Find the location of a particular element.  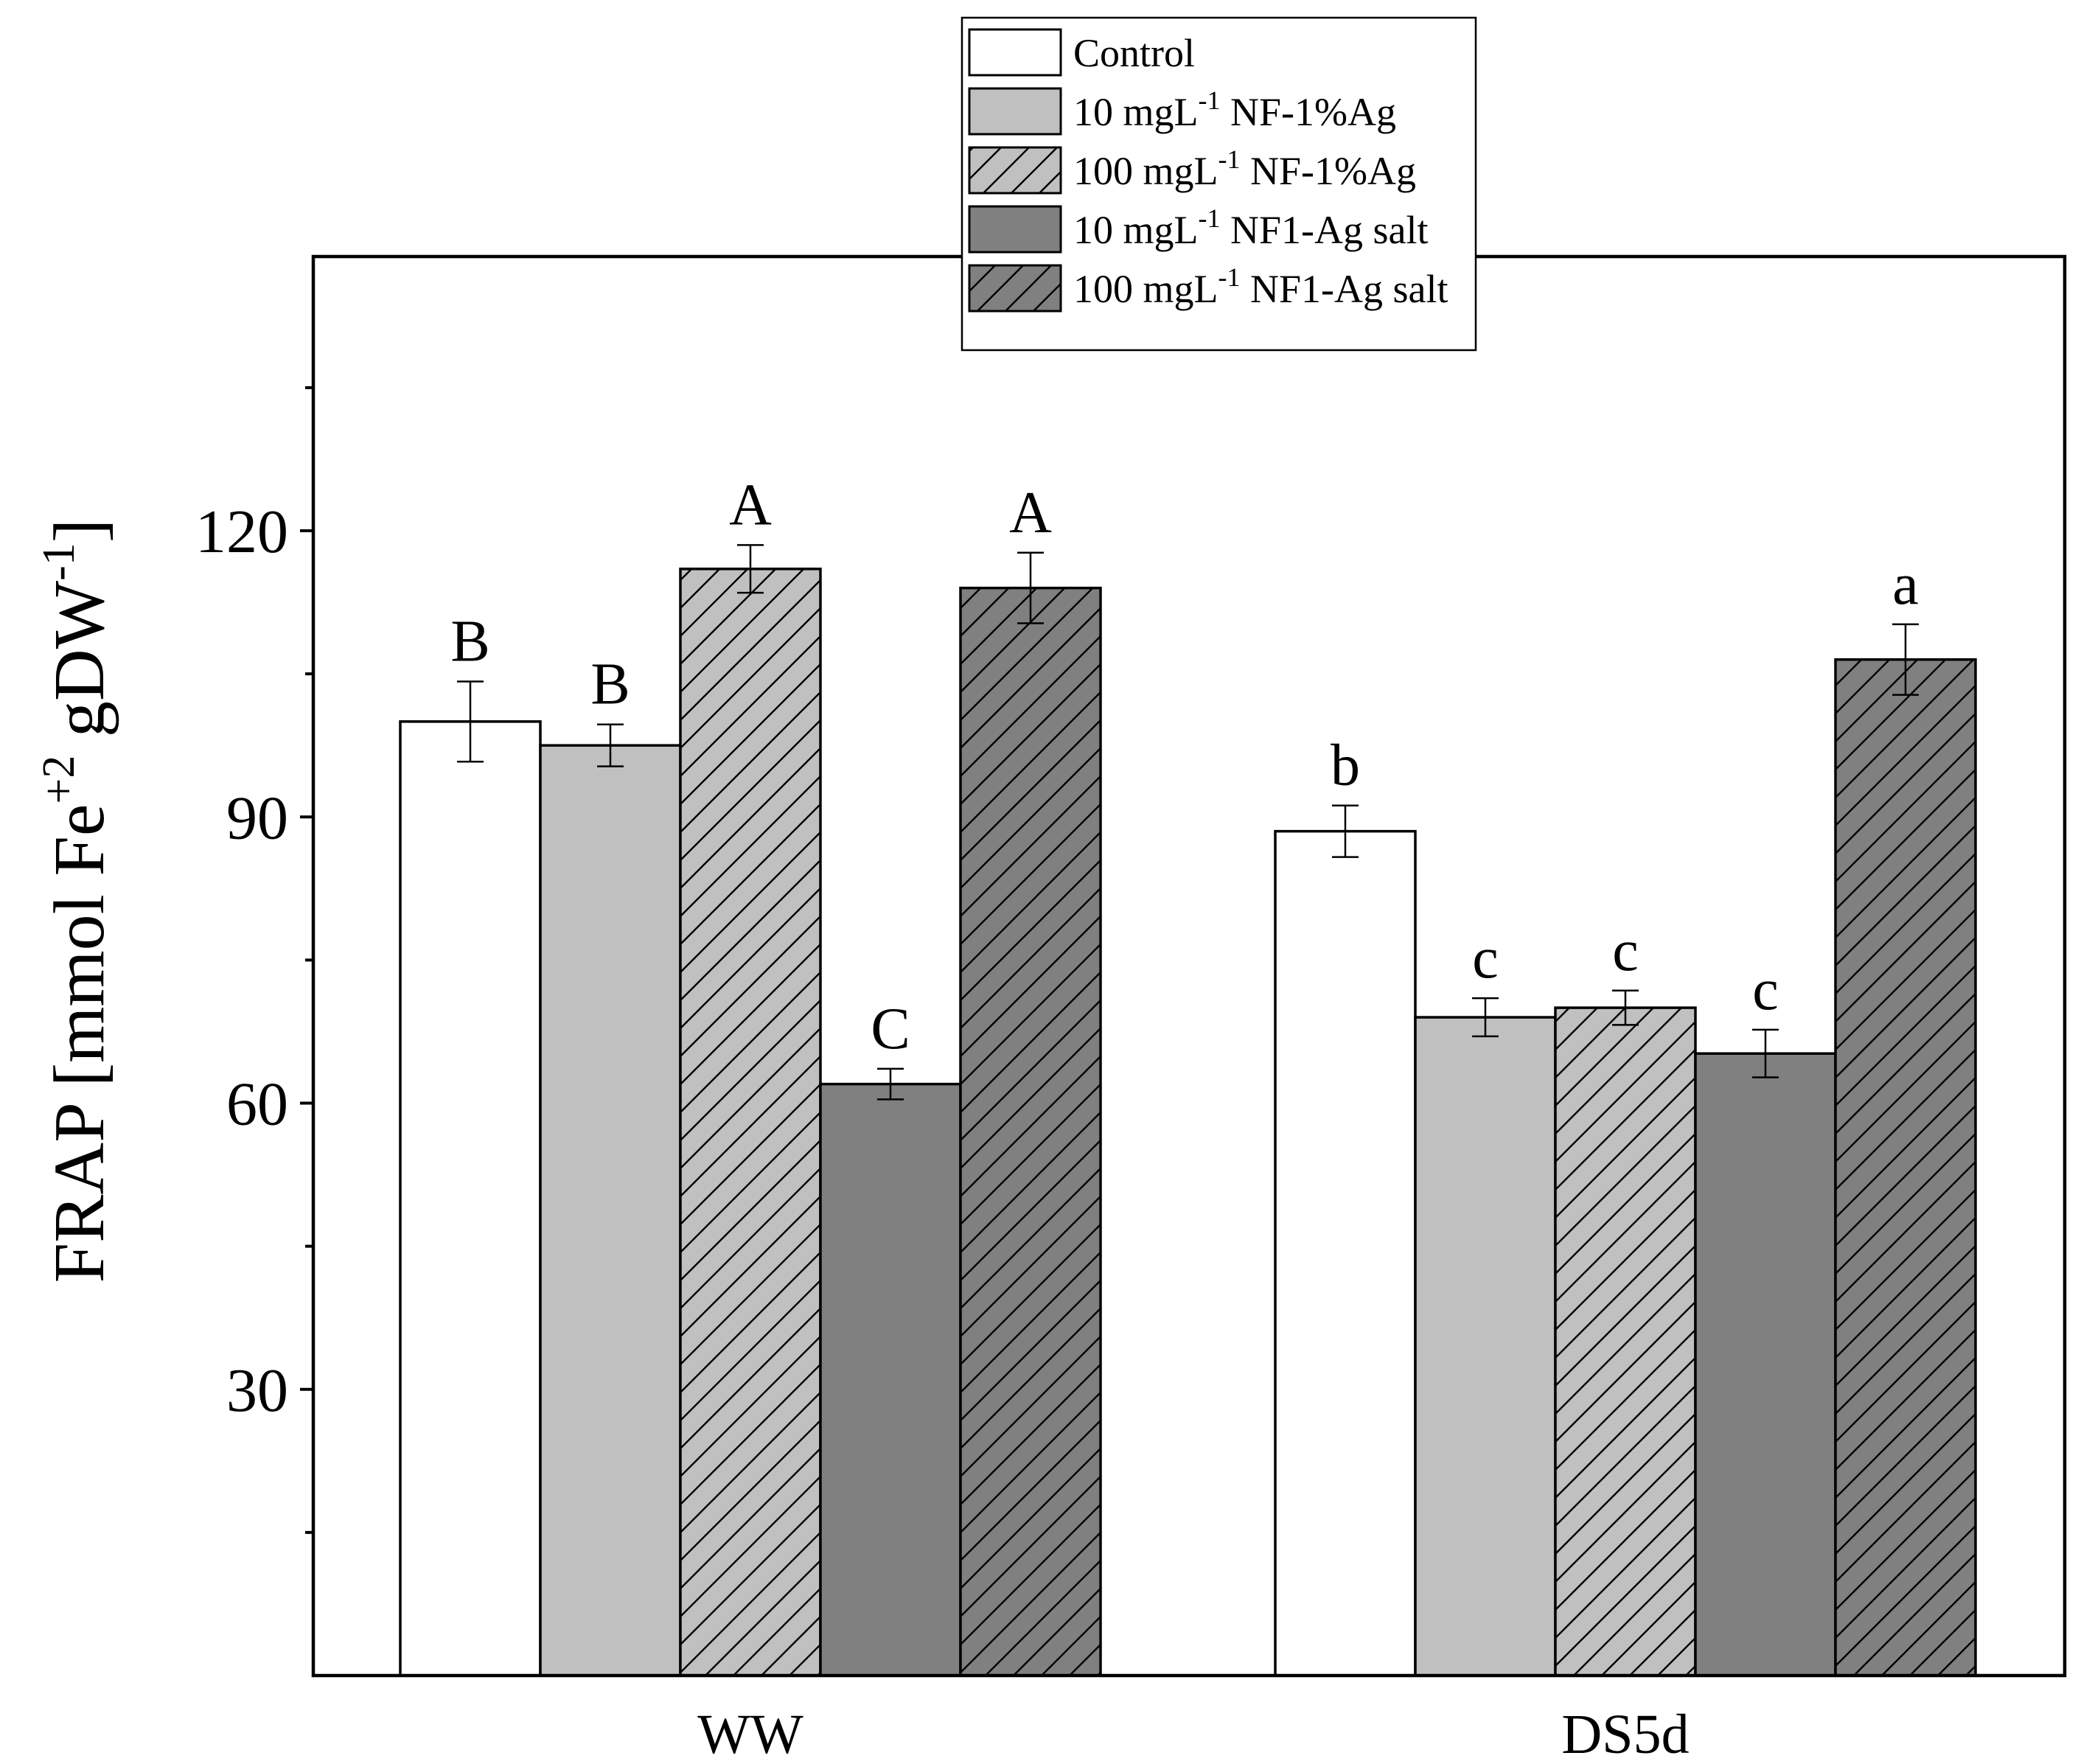

bar-ds5d-100-mgl-1-nf1-ag-salt is located at coordinates (1905, 1167).